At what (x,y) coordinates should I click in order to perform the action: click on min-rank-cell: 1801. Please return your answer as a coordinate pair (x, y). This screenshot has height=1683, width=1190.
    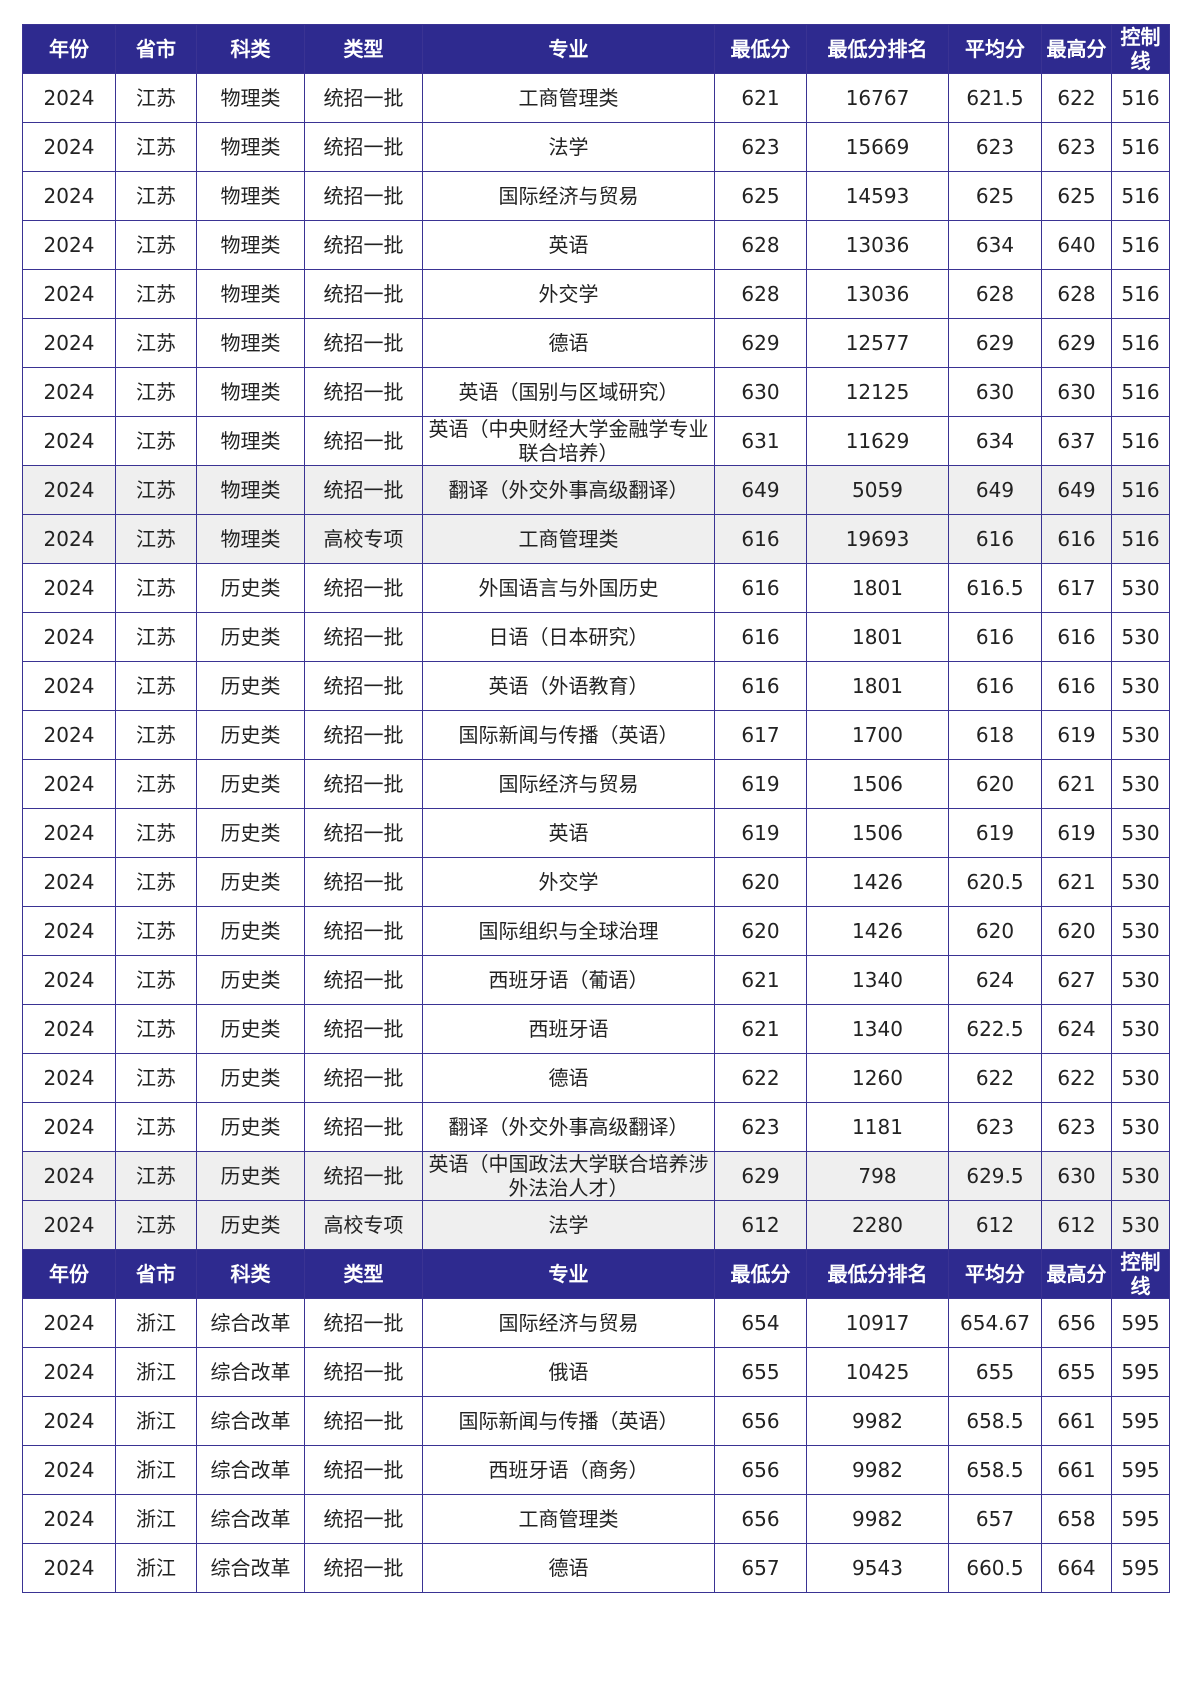
    Looking at the image, I should click on (877, 686).